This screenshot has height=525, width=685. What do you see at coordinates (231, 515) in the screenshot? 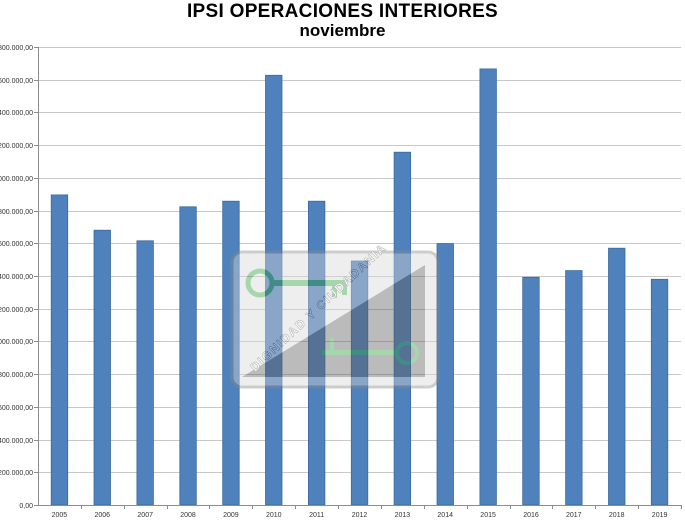
I see `x-tick-label: 2009` at bounding box center [231, 515].